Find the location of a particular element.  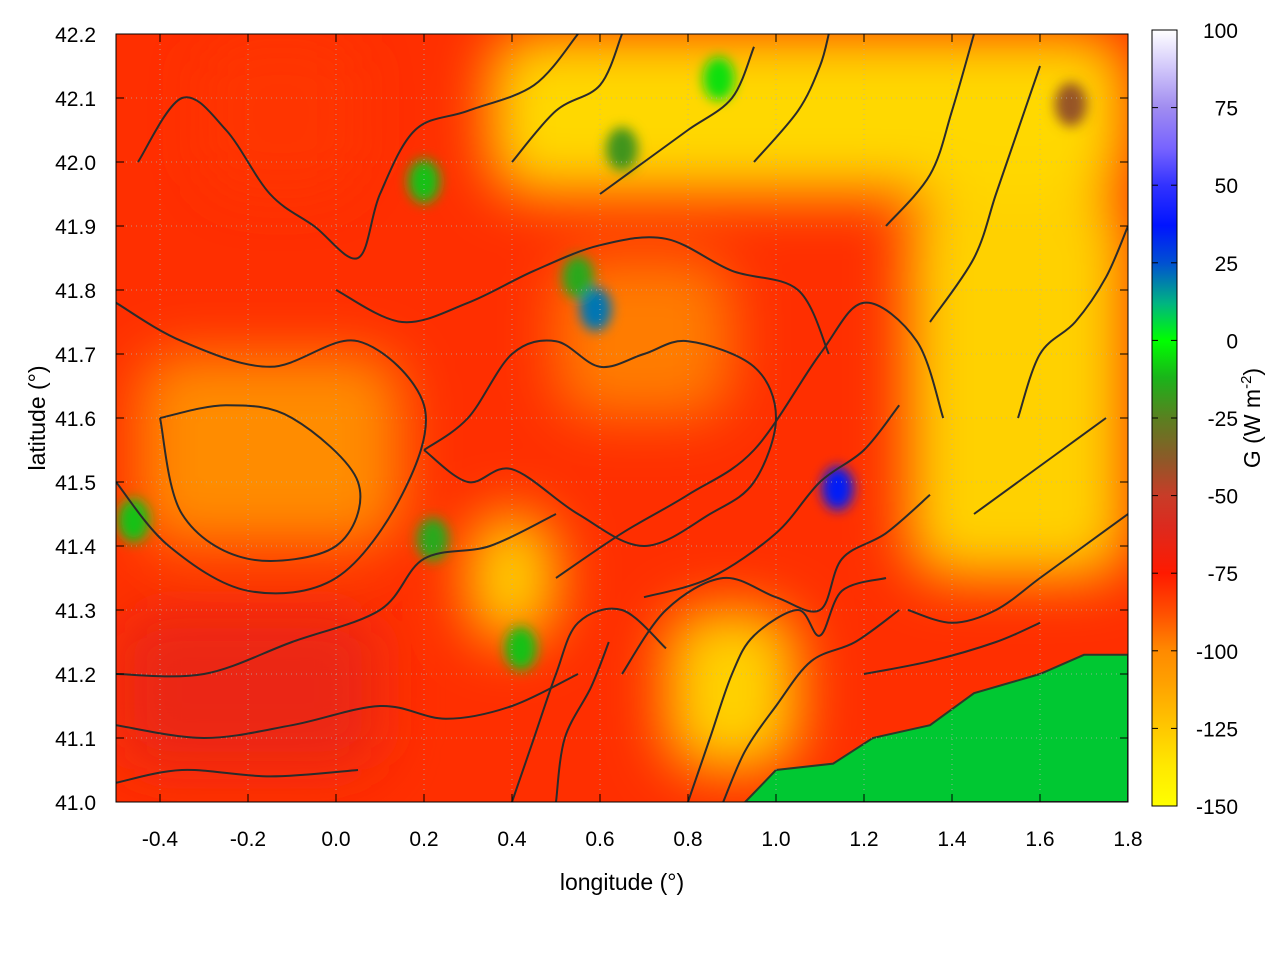

colorbar-tick-label: -75 is located at coordinates (1223, 574).